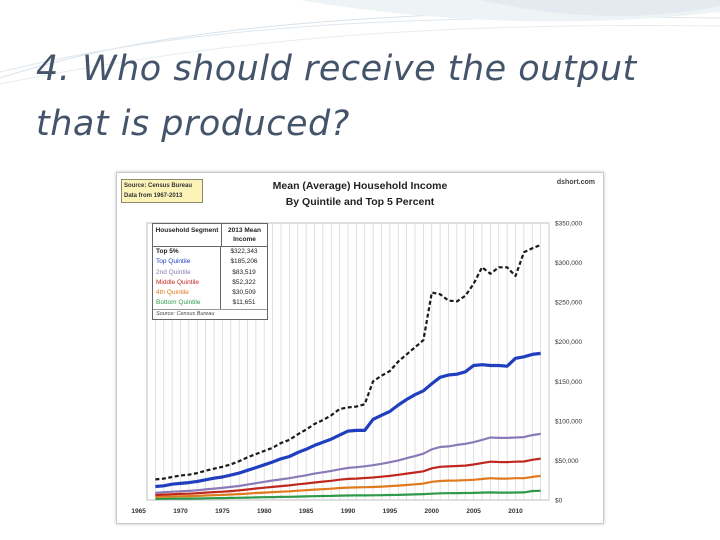 Image resolution: width=720 pixels, height=540 pixels. Describe the element at coordinates (348, 511) in the screenshot. I see `x-tick-label: 1990` at that location.